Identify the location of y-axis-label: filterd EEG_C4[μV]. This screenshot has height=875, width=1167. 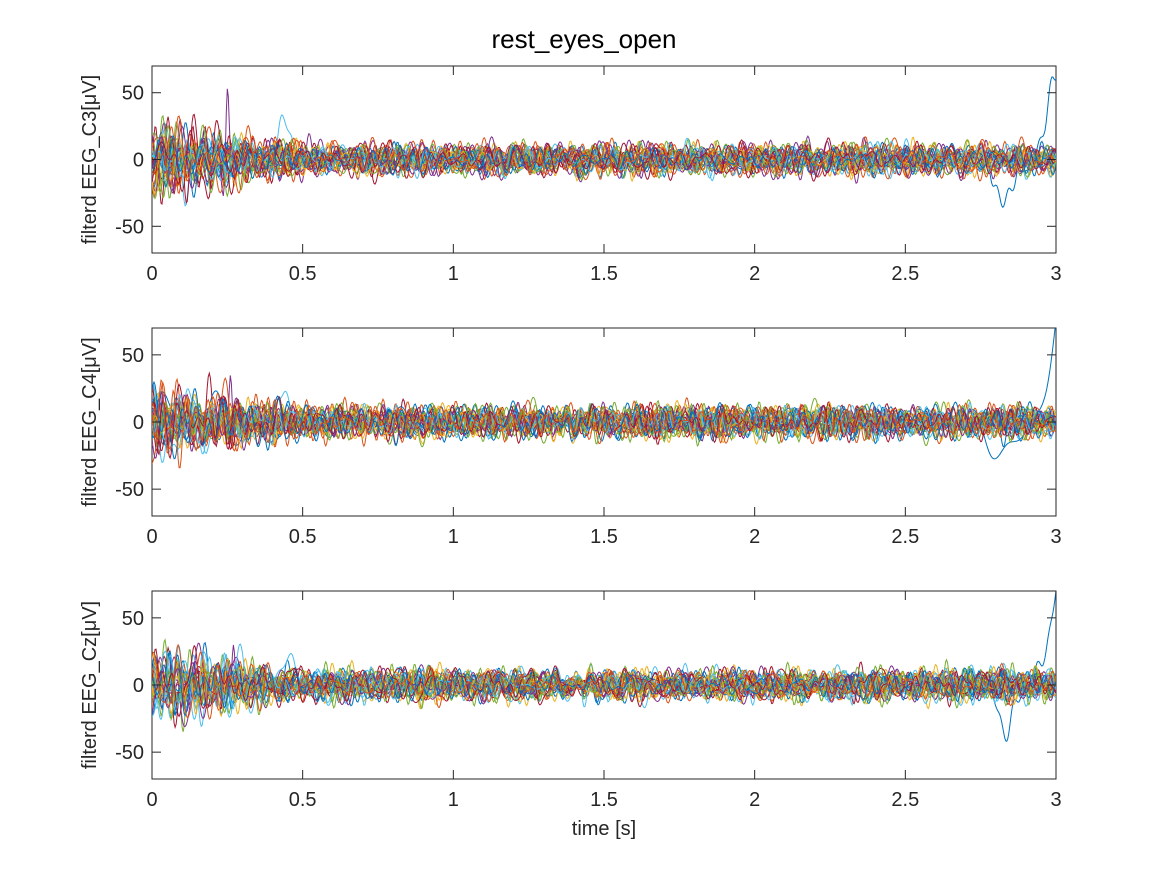
(90, 421).